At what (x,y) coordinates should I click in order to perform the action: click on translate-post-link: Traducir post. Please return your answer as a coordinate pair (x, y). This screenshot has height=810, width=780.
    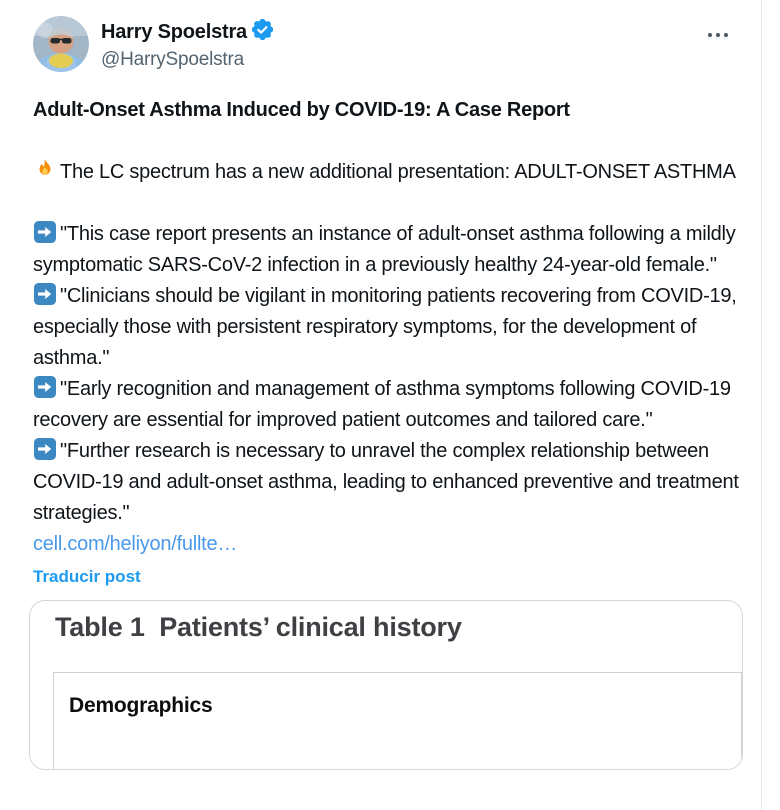
    Looking at the image, I should click on (87, 576).